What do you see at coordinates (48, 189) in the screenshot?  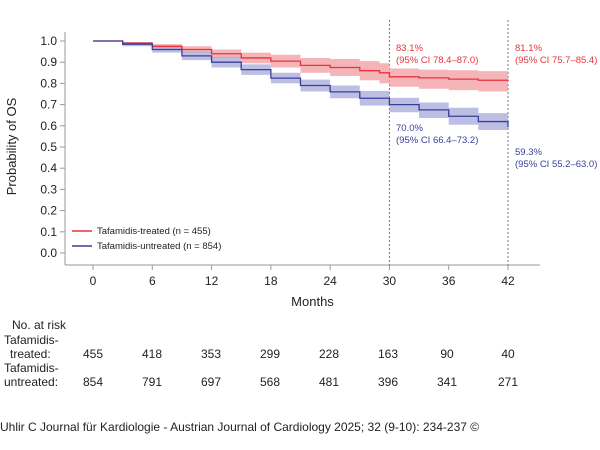 I see `y-tick-label: 0.3` at bounding box center [48, 189].